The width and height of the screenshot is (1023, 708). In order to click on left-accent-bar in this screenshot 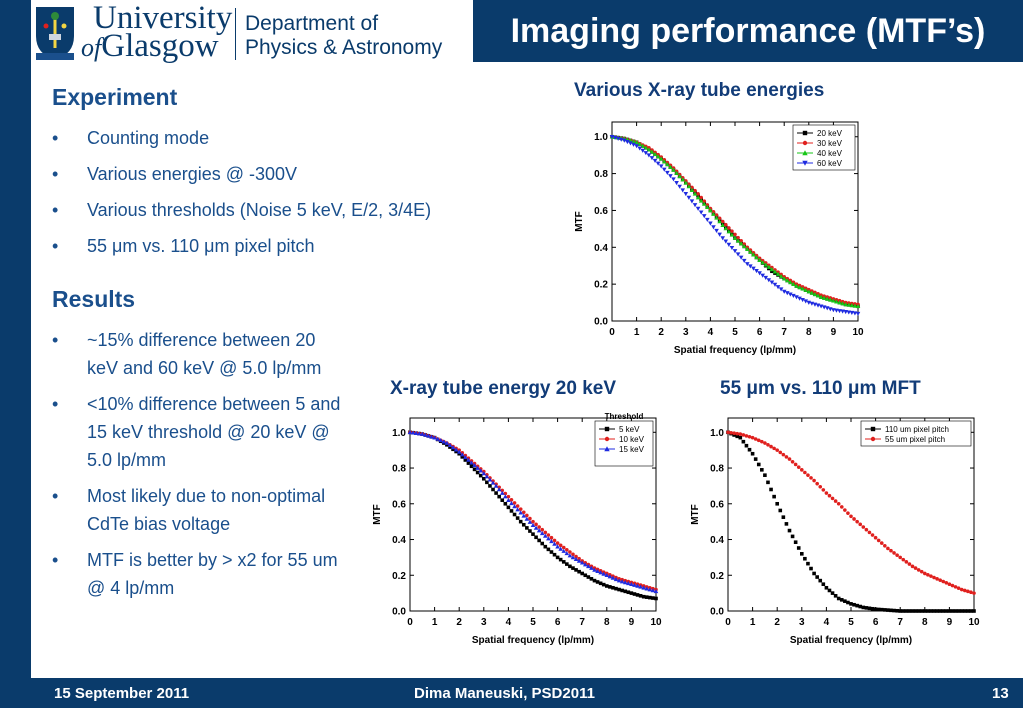, I will do `click(15, 354)`.